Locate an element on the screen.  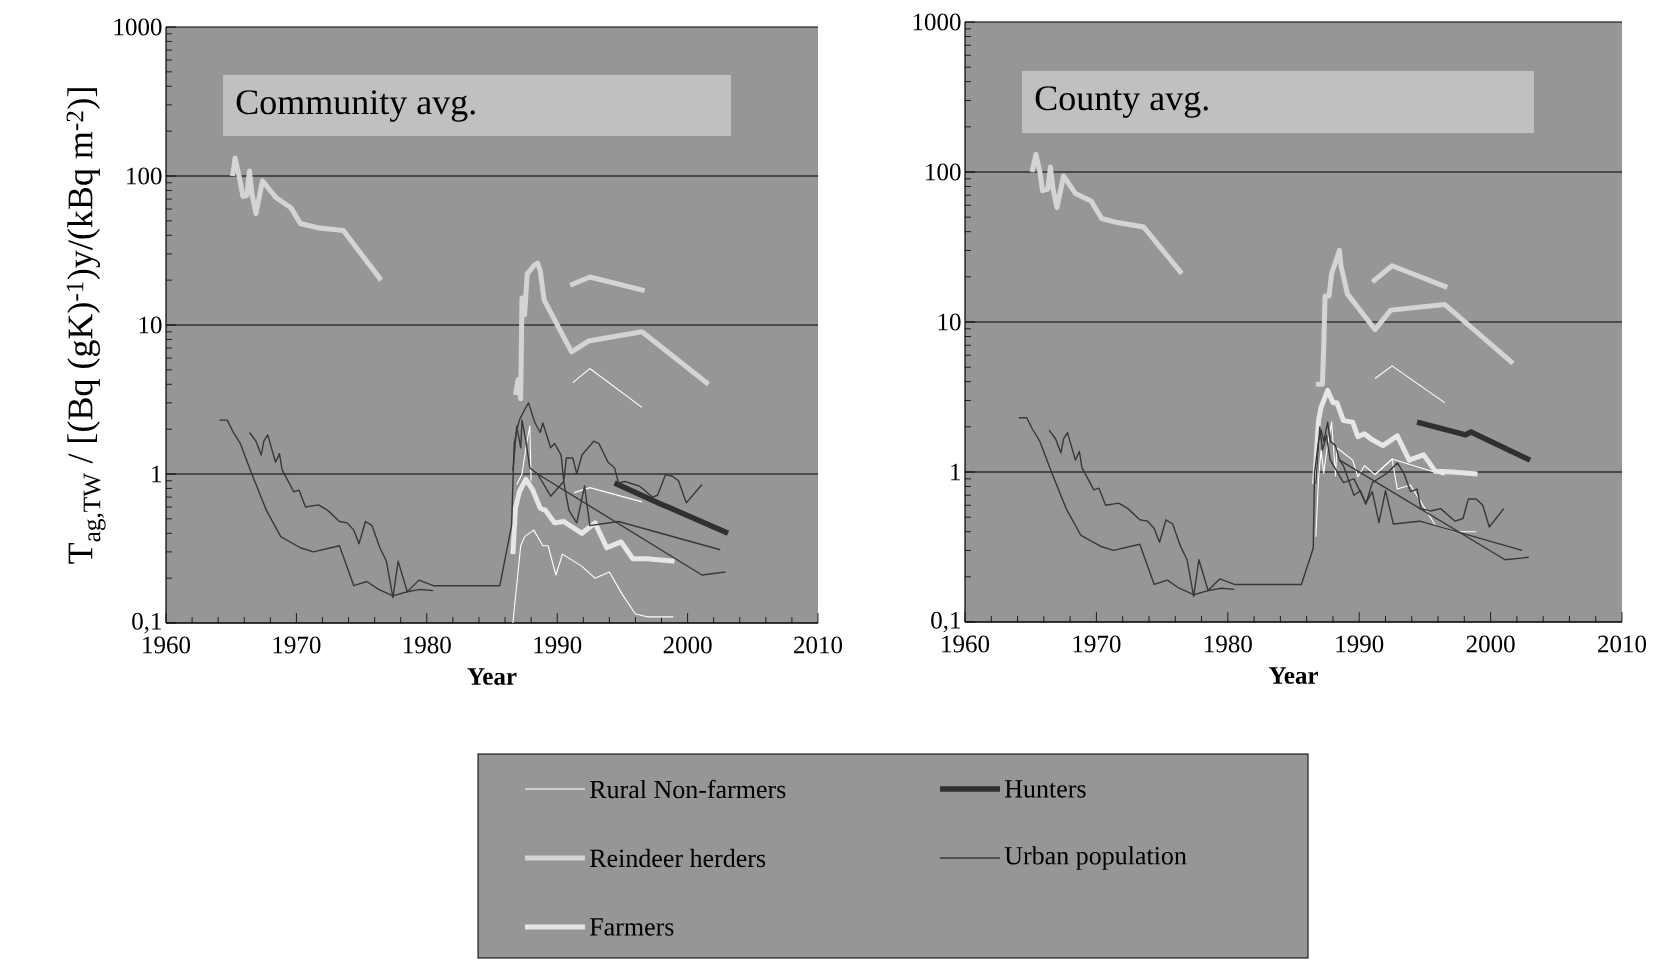
legend-label: Reindeer herders is located at coordinates (677, 858).